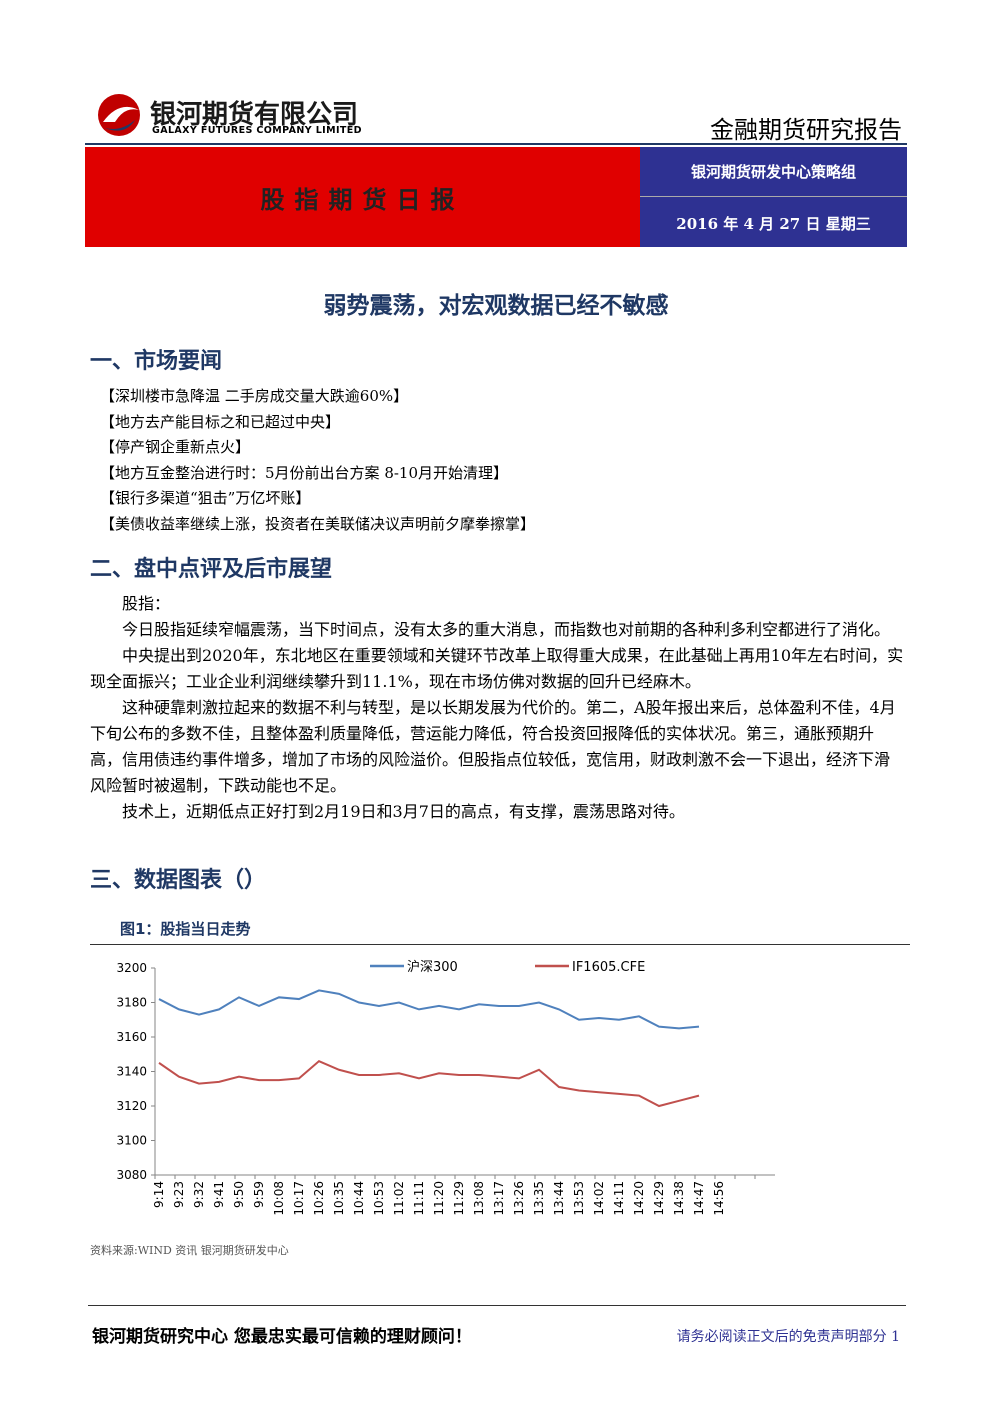 The width and height of the screenshot is (992, 1403). I want to click on section-heading: 一、市场要闻, so click(156, 361).